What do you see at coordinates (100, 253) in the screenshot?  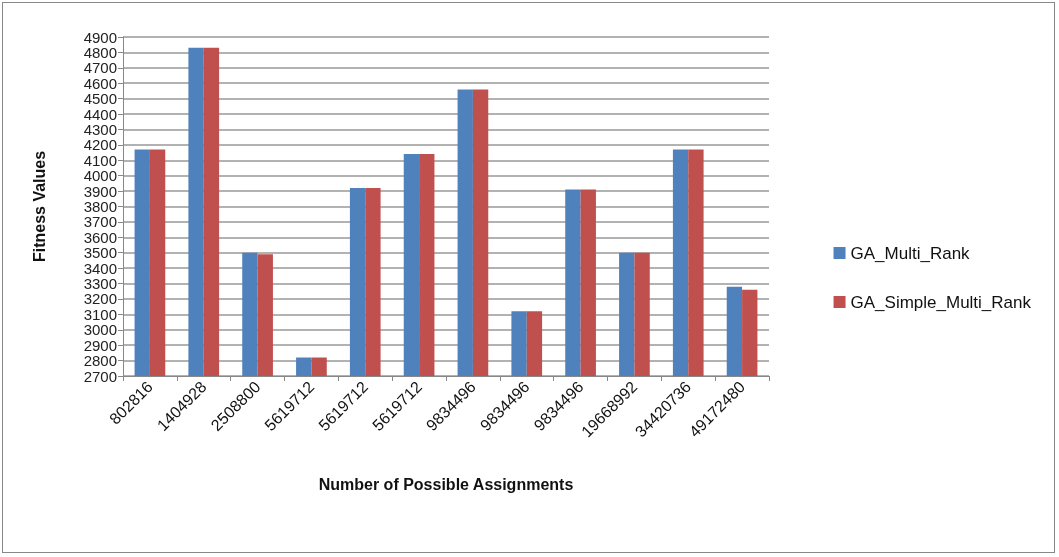 I see `y-tick-label: 3500` at bounding box center [100, 253].